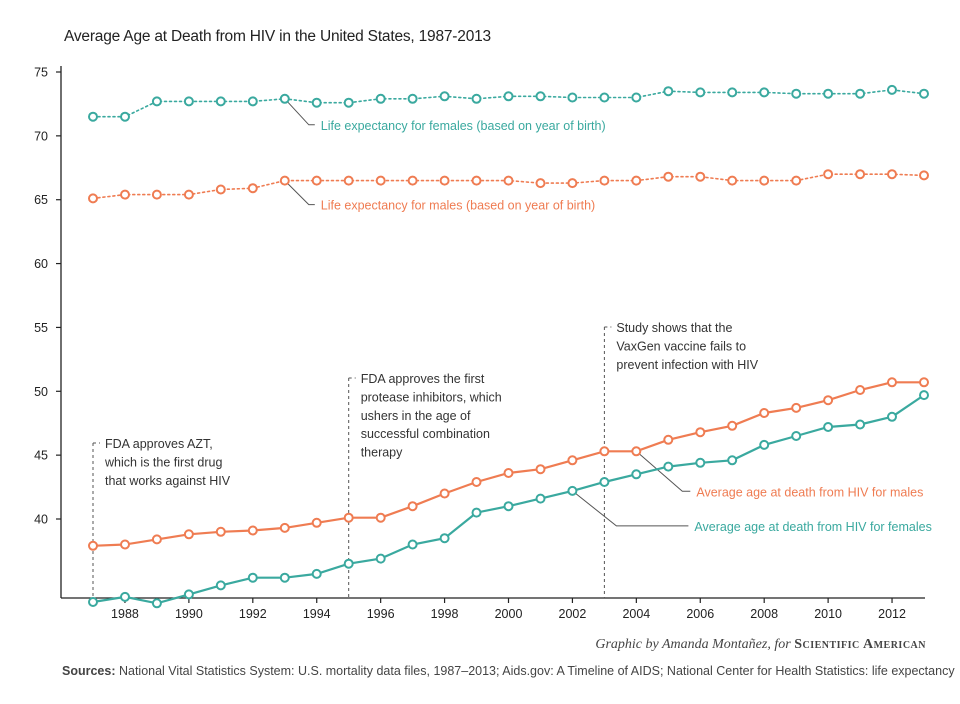  Describe the element at coordinates (189, 614) in the screenshot. I see `x-tick-label: 1990` at that location.